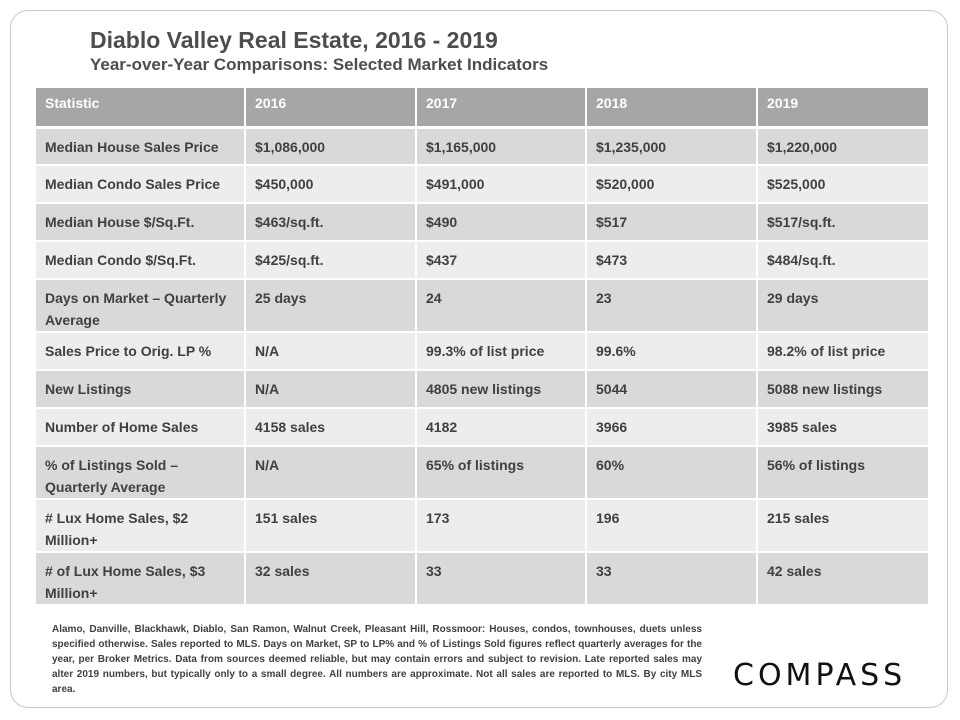 This screenshot has height=720, width=960. I want to click on column-header: Statistic, so click(141, 108).